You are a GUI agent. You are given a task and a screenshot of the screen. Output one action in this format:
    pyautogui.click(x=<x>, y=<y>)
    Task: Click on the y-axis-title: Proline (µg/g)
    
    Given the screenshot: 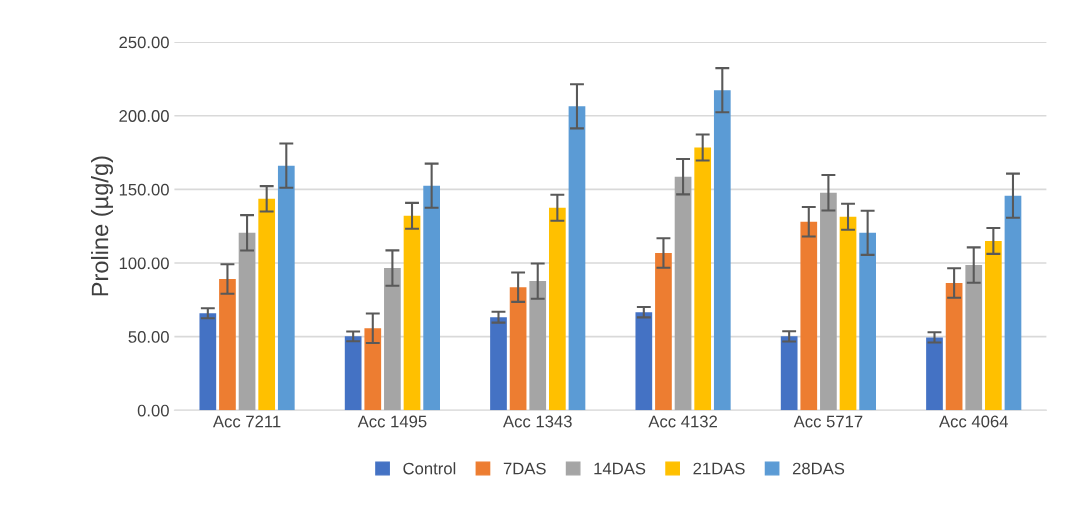 What is the action you would take?
    pyautogui.click(x=102, y=226)
    